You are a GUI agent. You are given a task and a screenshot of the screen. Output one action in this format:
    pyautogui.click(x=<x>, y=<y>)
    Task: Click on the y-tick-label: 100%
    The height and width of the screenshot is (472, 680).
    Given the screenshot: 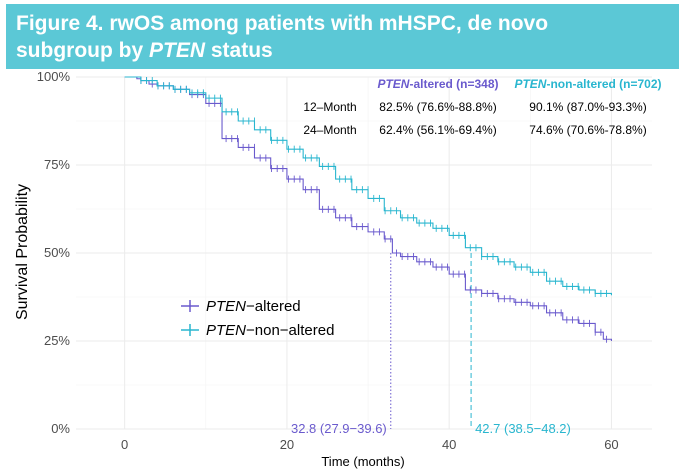 What is the action you would take?
    pyautogui.click(x=54, y=76)
    